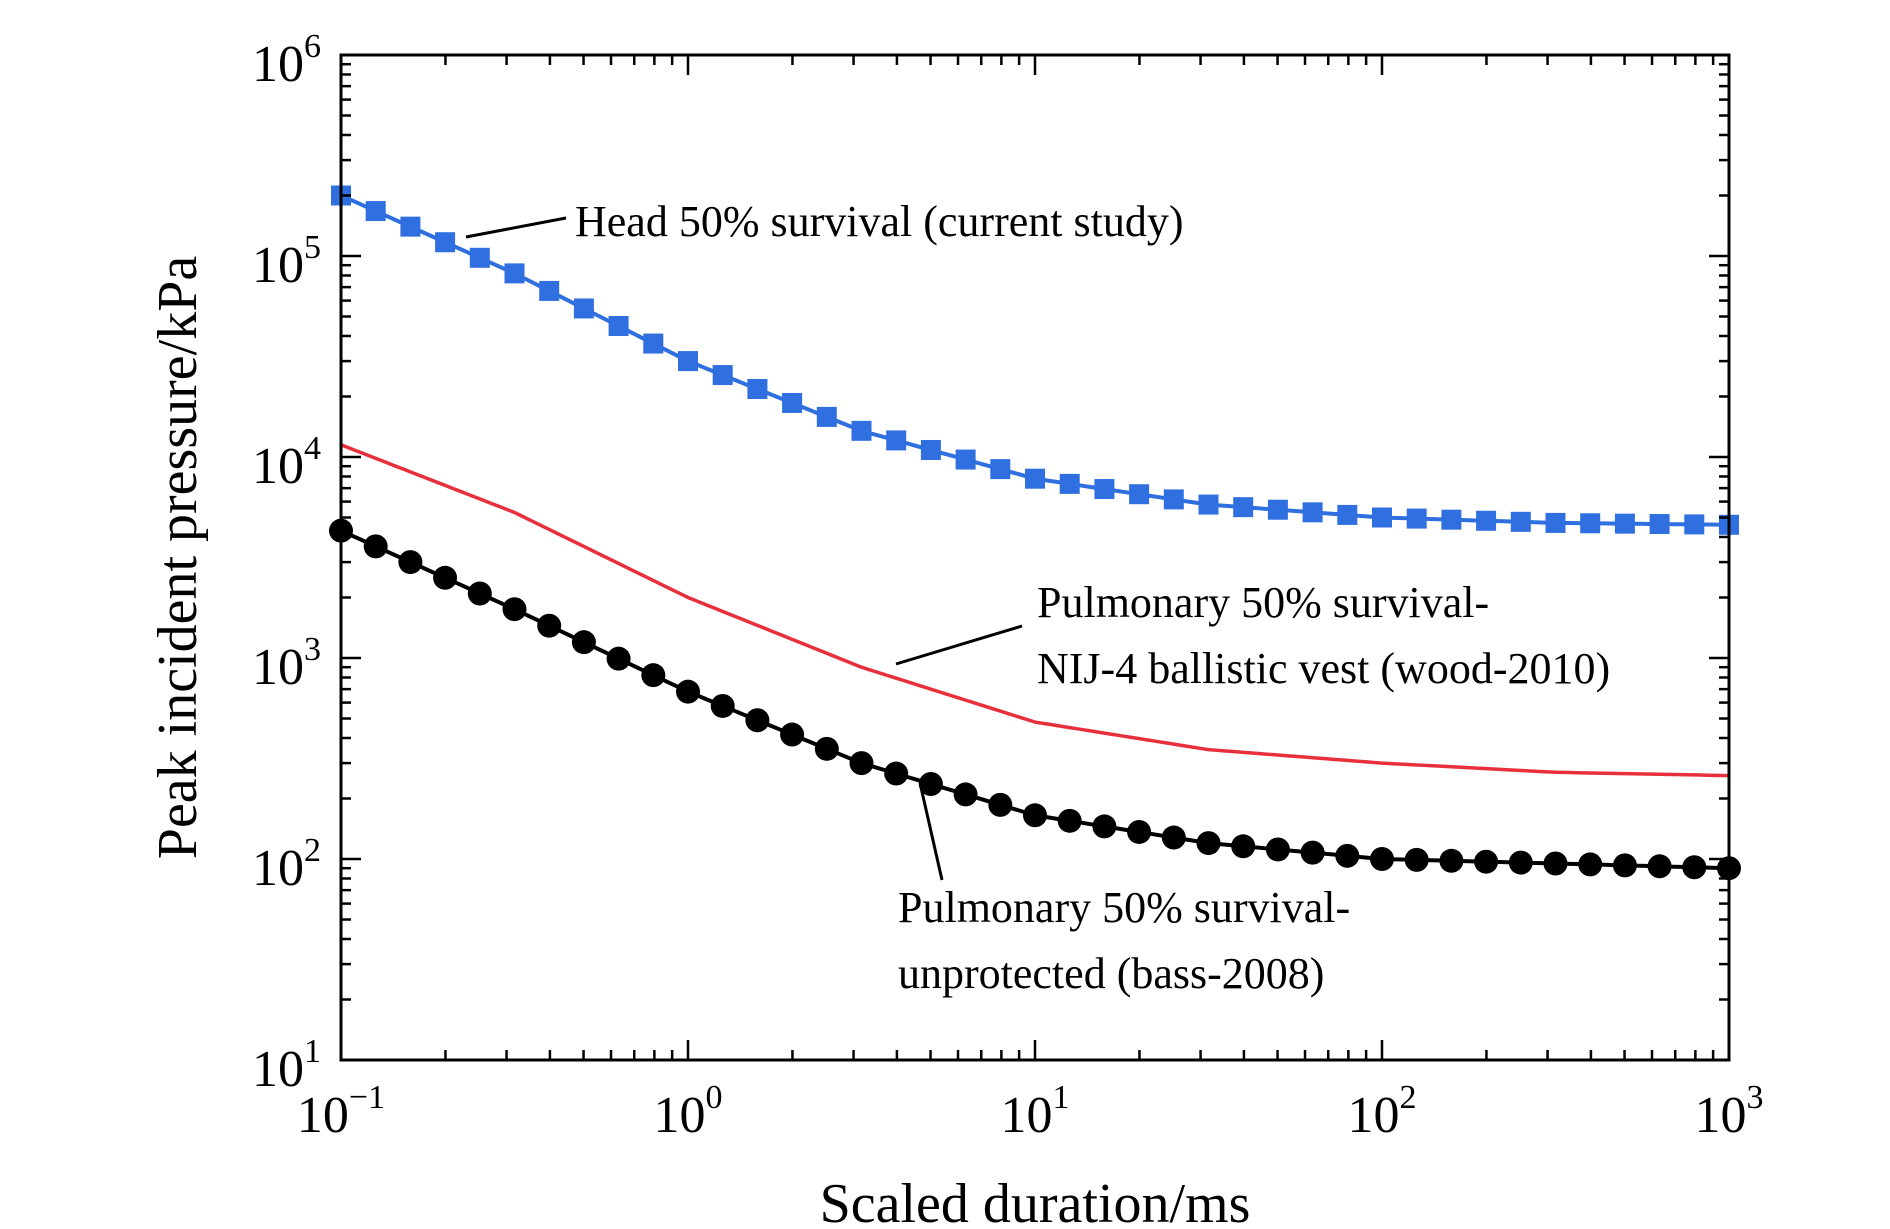 This screenshot has width=1890, height=1229. Describe the element at coordinates (1111, 973) in the screenshot. I see `annotation-line: unprotected (bass-2008)` at that location.